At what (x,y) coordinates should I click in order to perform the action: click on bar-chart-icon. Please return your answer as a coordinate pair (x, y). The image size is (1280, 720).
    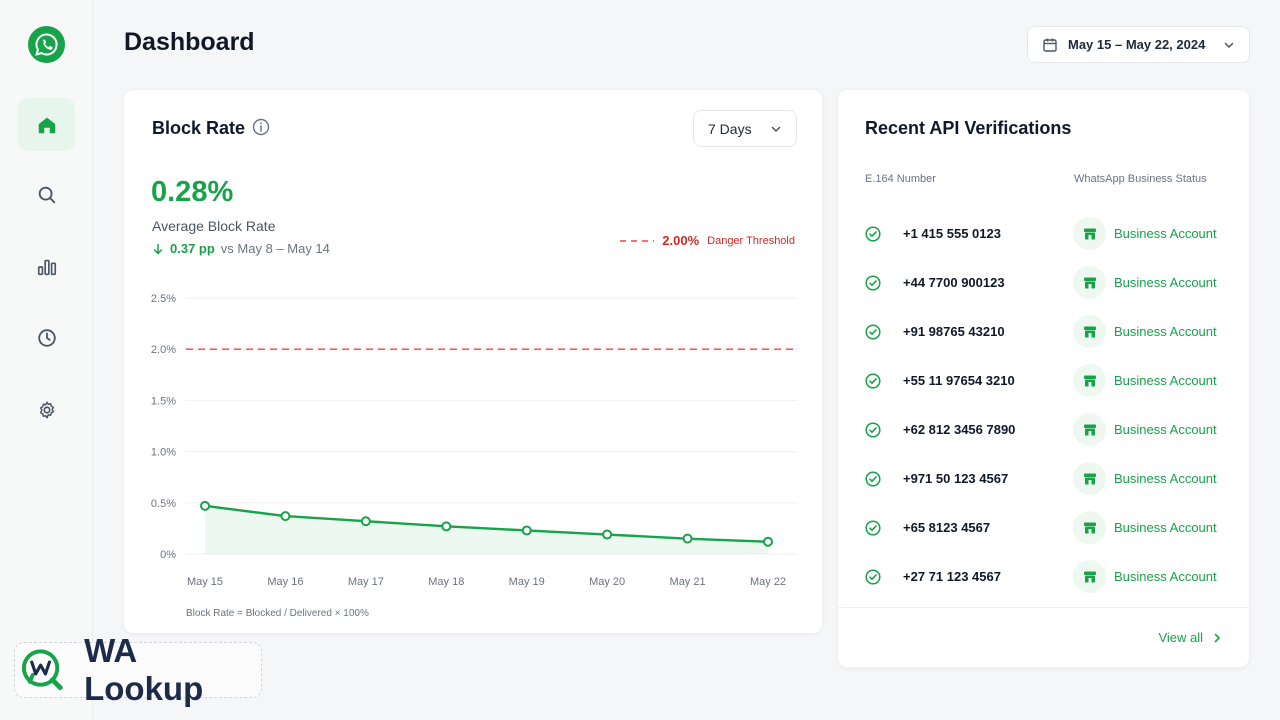
    Looking at the image, I should click on (46, 267).